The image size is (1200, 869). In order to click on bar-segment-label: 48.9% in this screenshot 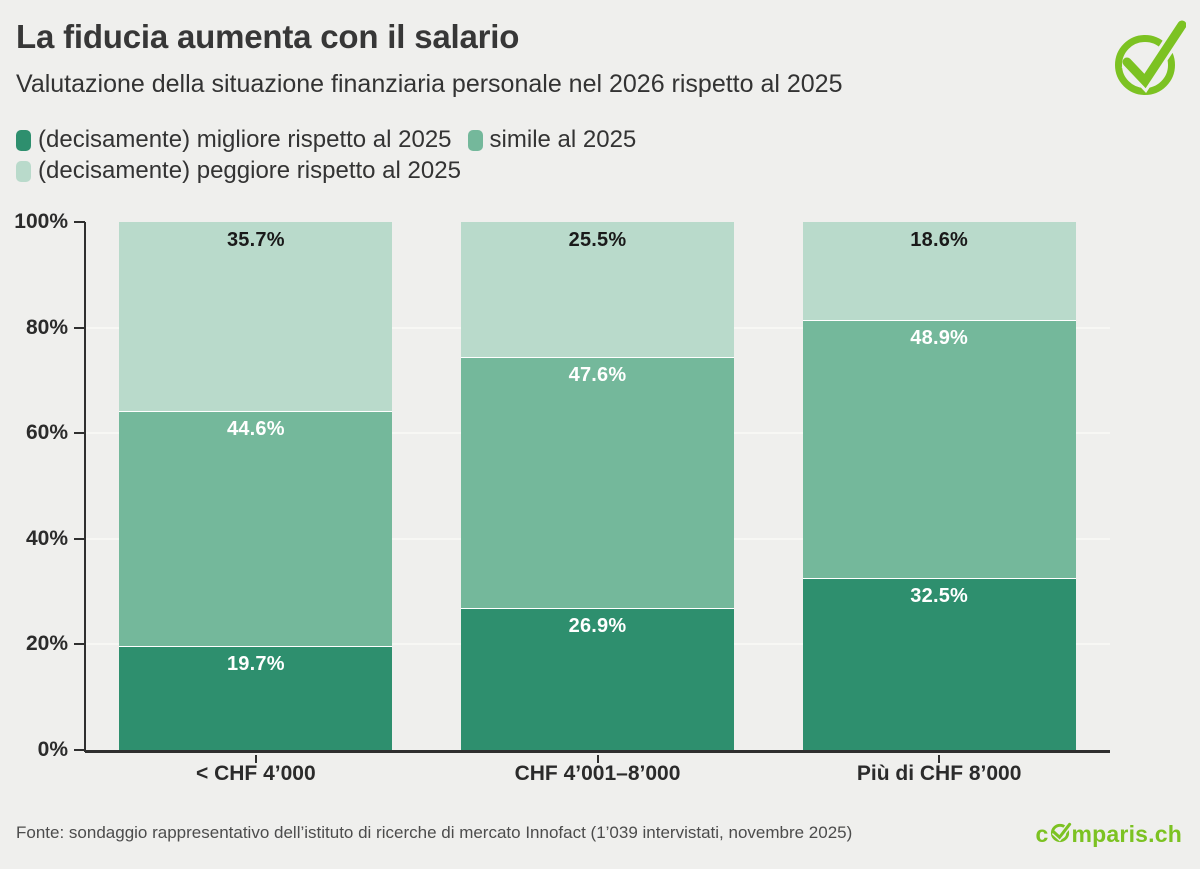, I will do `click(939, 338)`.